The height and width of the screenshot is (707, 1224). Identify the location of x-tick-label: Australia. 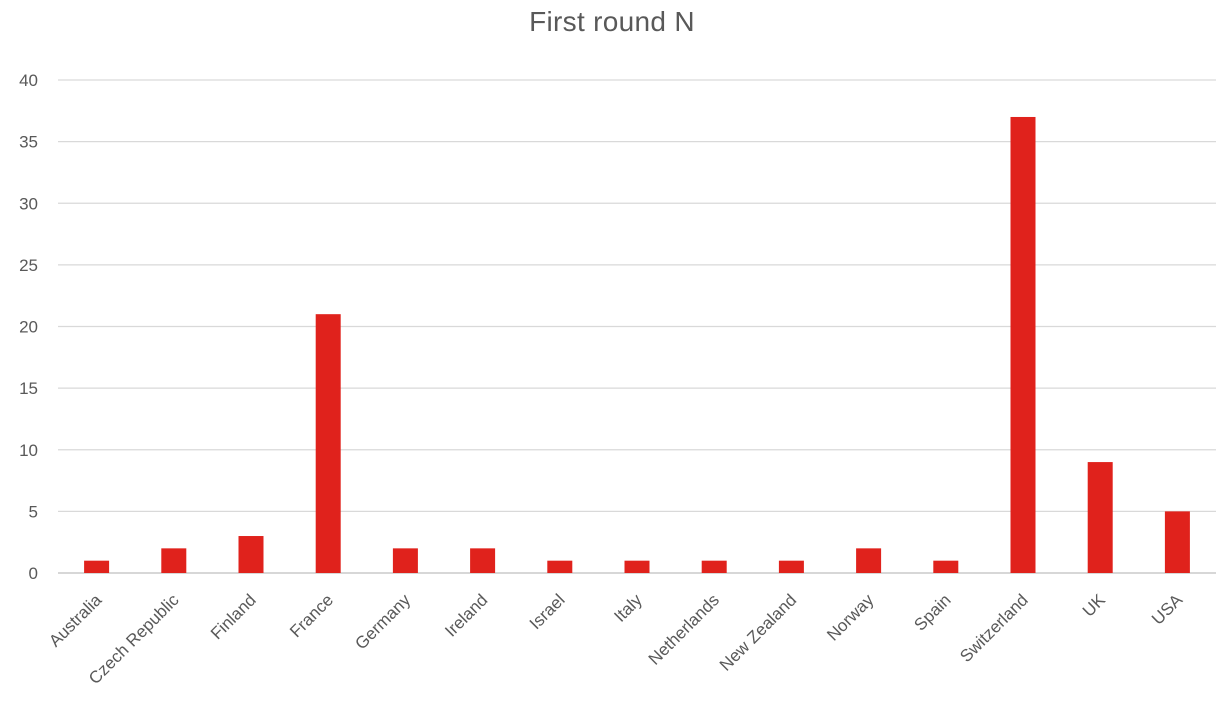
(75, 620).